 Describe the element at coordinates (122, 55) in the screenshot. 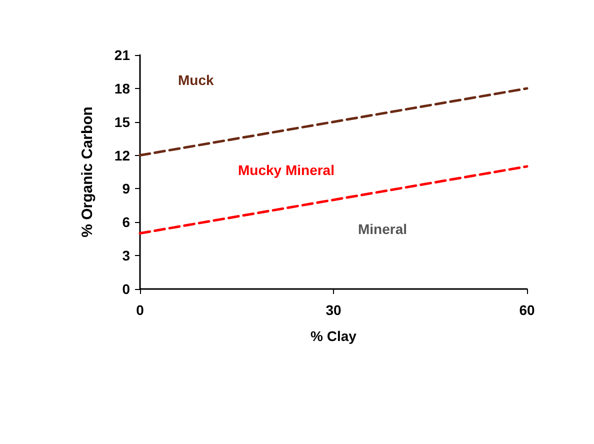

I see `y-tick-label: 21` at that location.